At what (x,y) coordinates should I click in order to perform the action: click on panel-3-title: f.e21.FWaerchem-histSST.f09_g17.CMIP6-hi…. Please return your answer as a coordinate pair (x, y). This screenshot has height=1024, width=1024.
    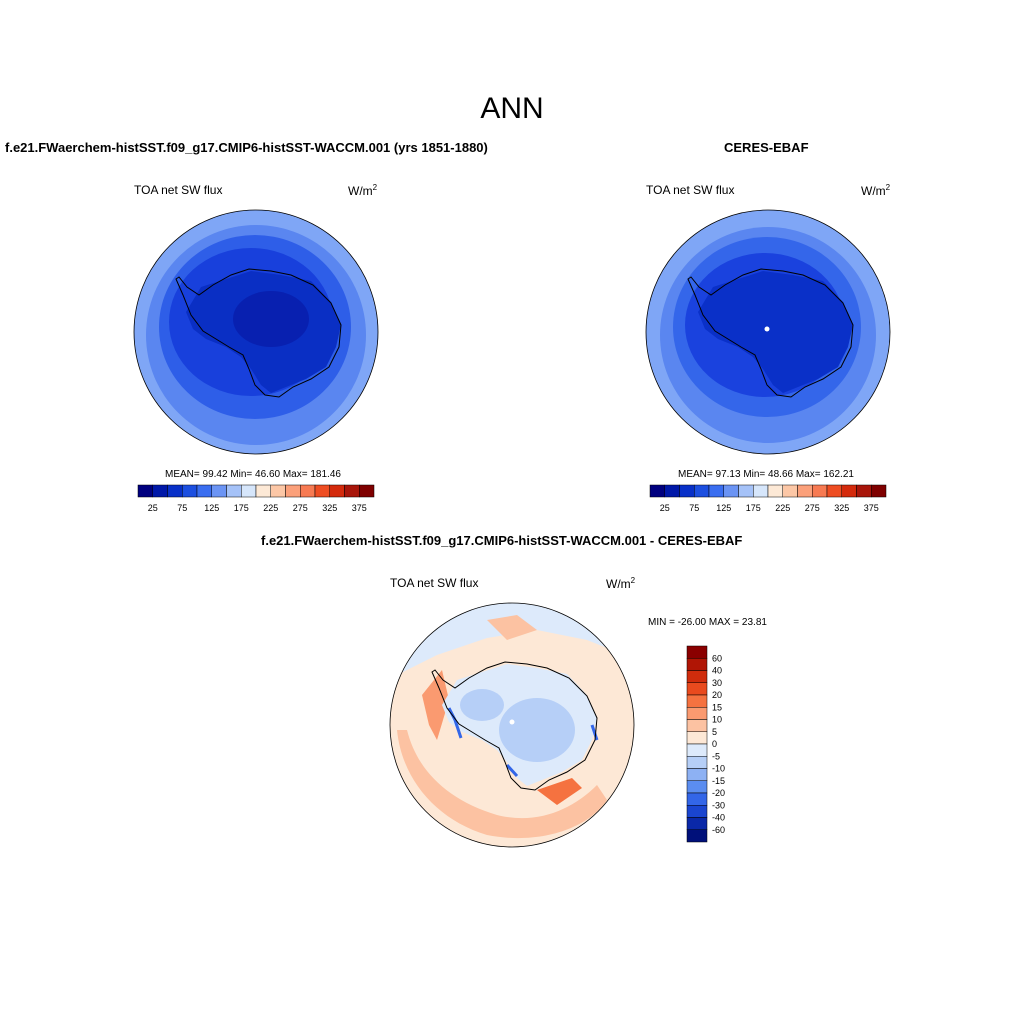
    Looking at the image, I should click on (502, 540).